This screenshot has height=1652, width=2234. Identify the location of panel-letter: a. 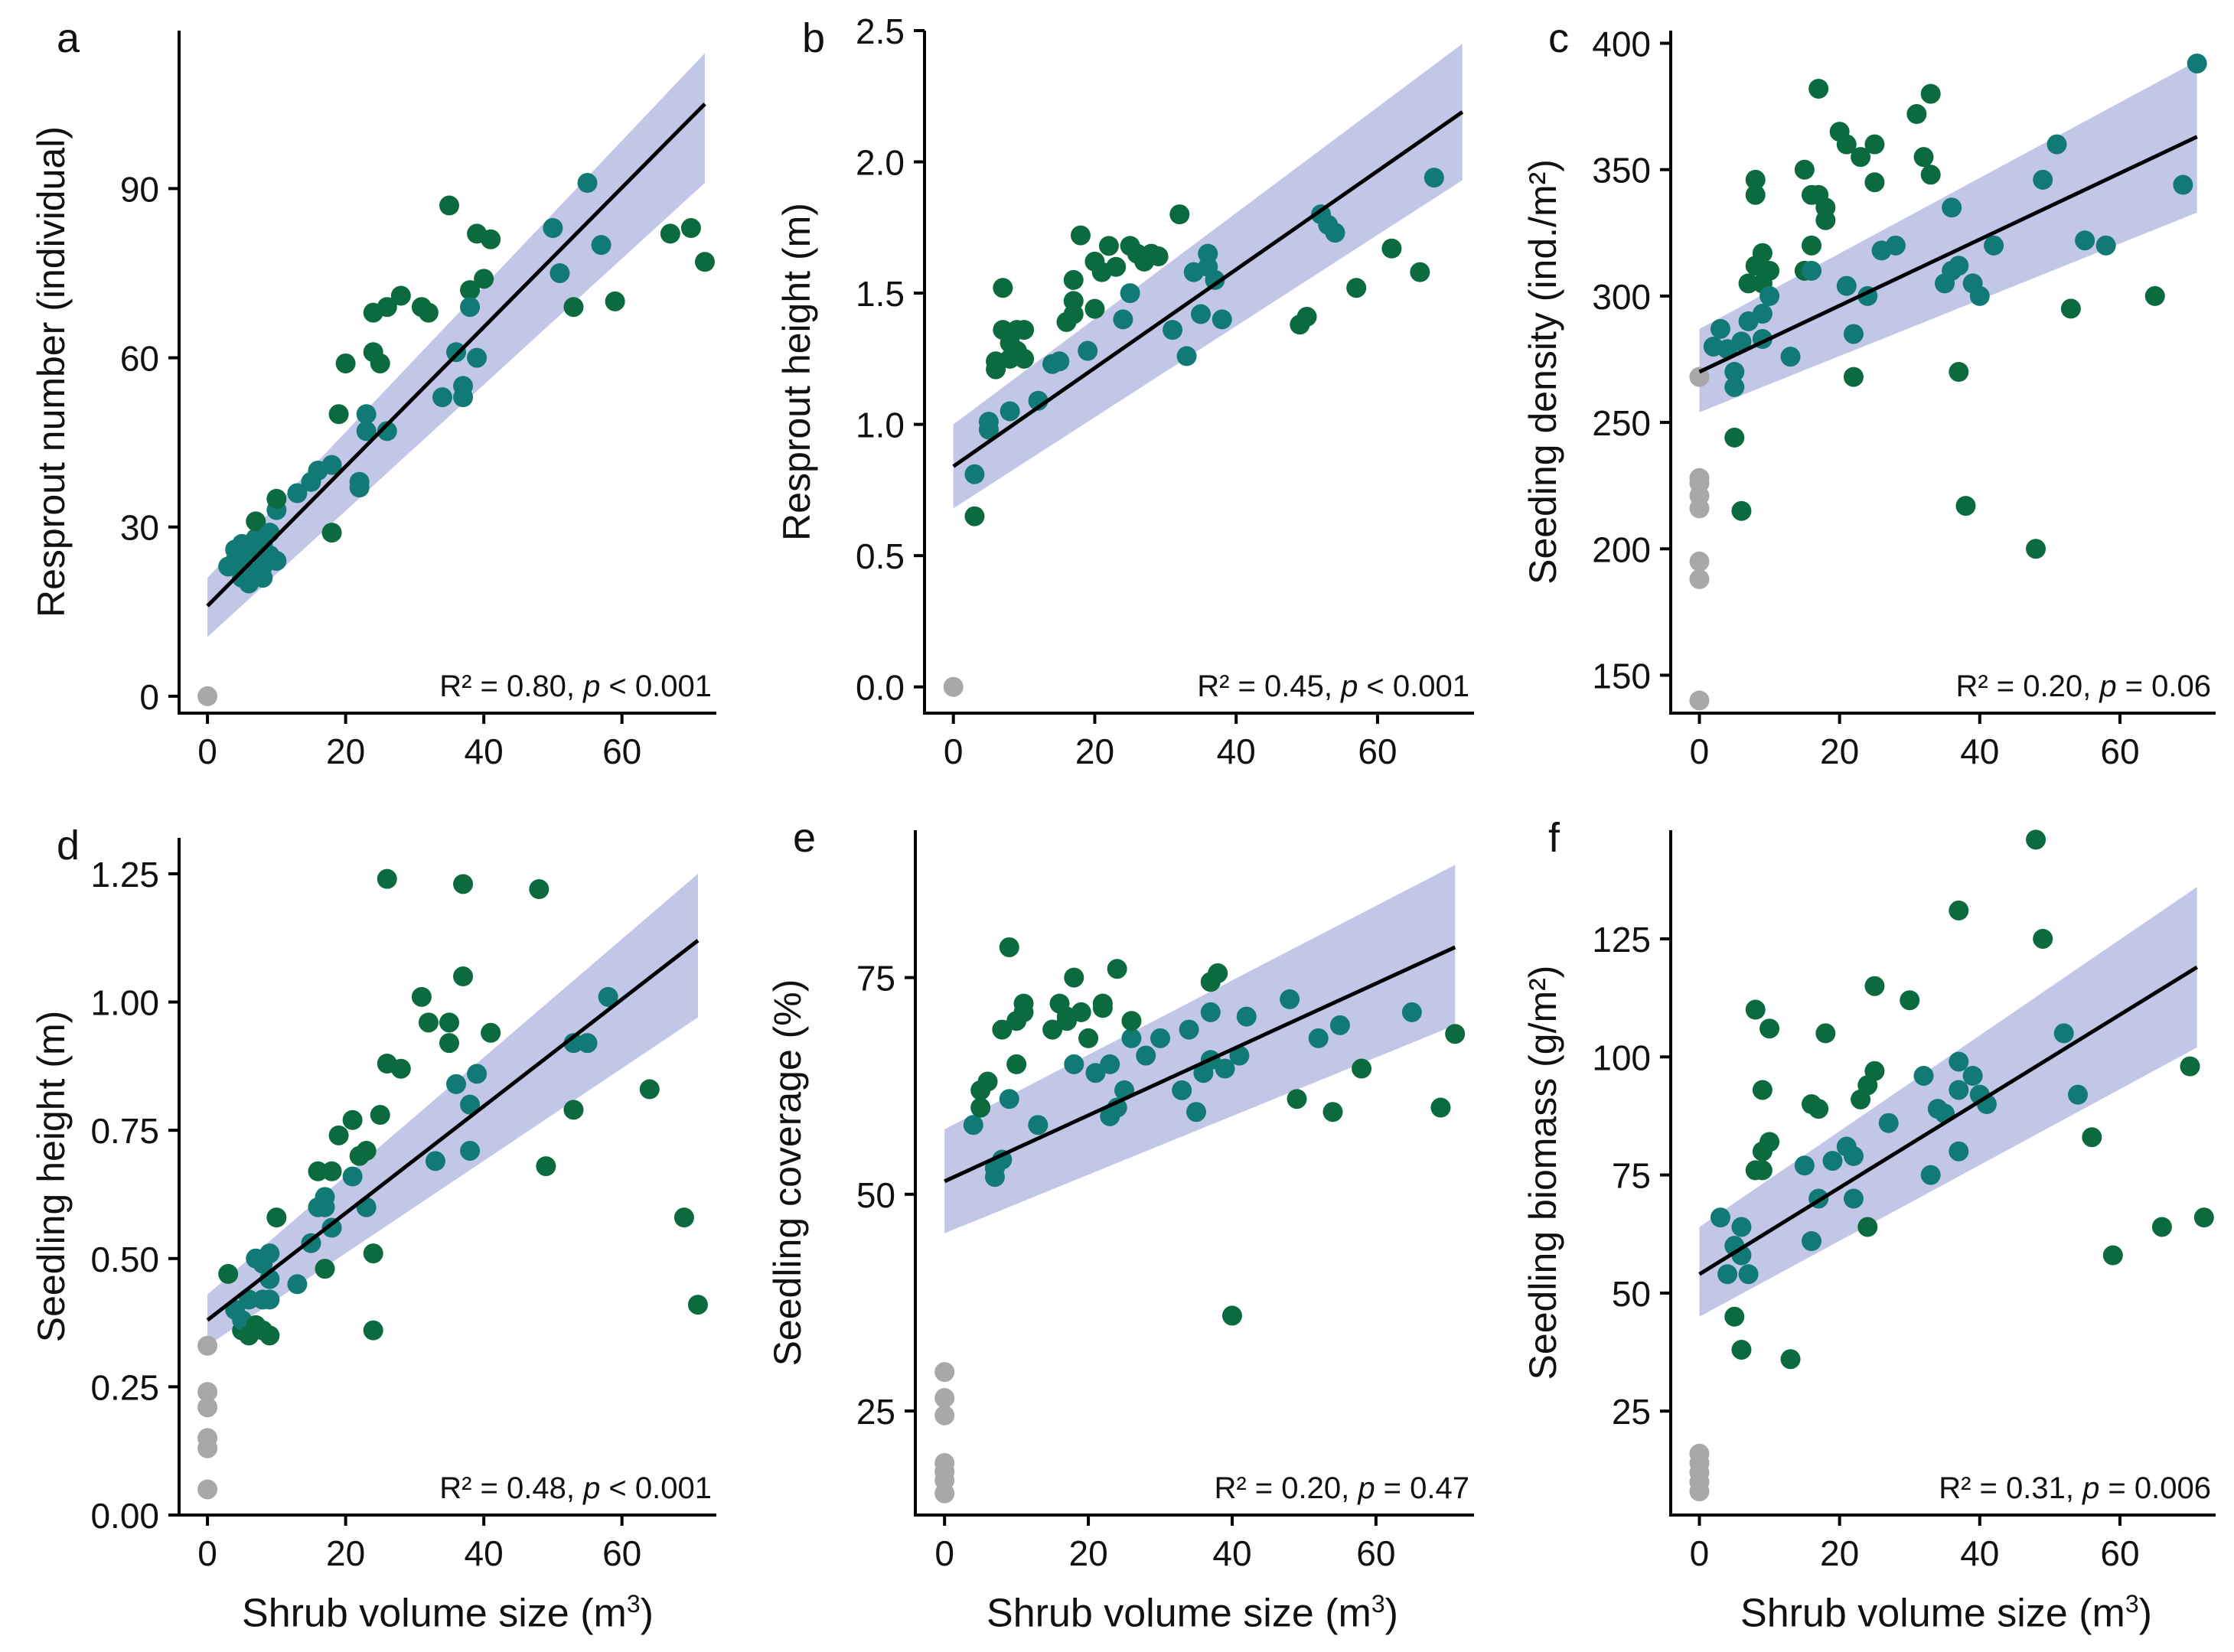
(68, 38).